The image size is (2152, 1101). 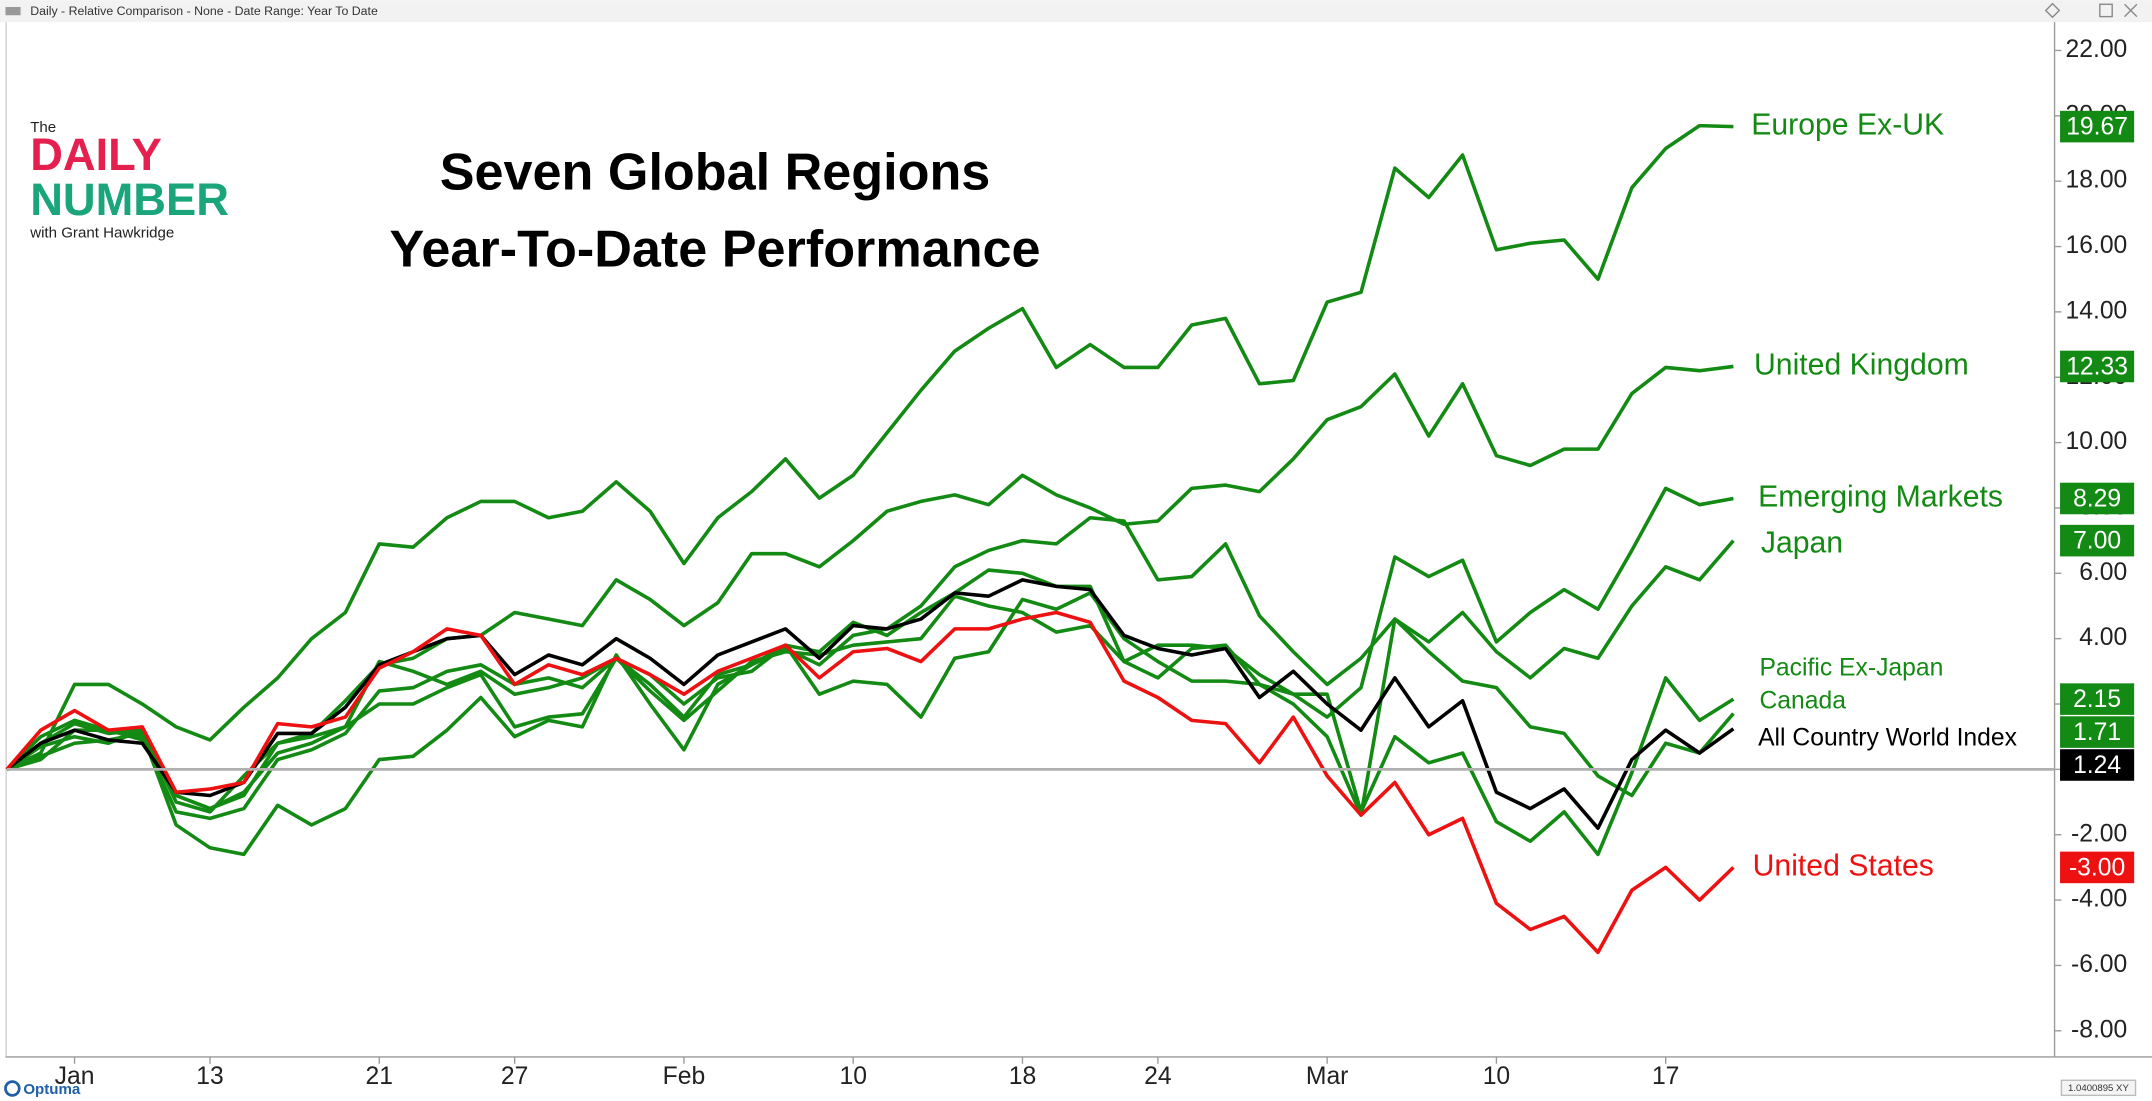 I want to click on y-tick-label: -2.00, so click(x=2099, y=833).